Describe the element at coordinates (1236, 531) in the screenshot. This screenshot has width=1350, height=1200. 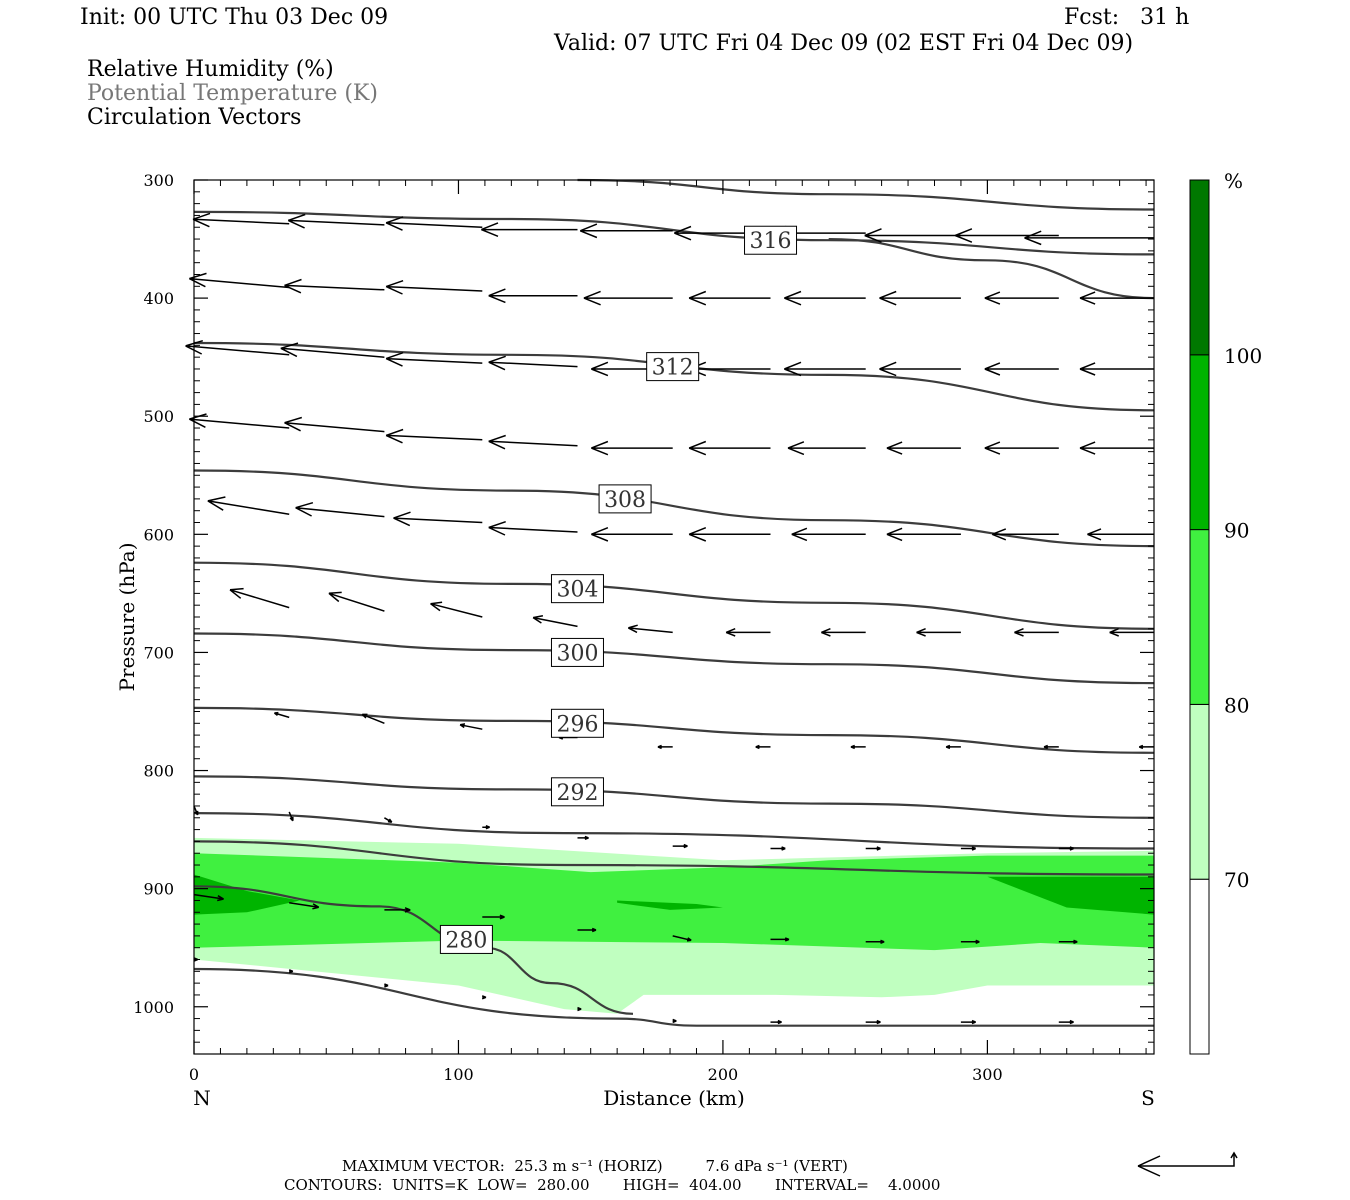
I see `colorbar-level-label: 90` at that location.